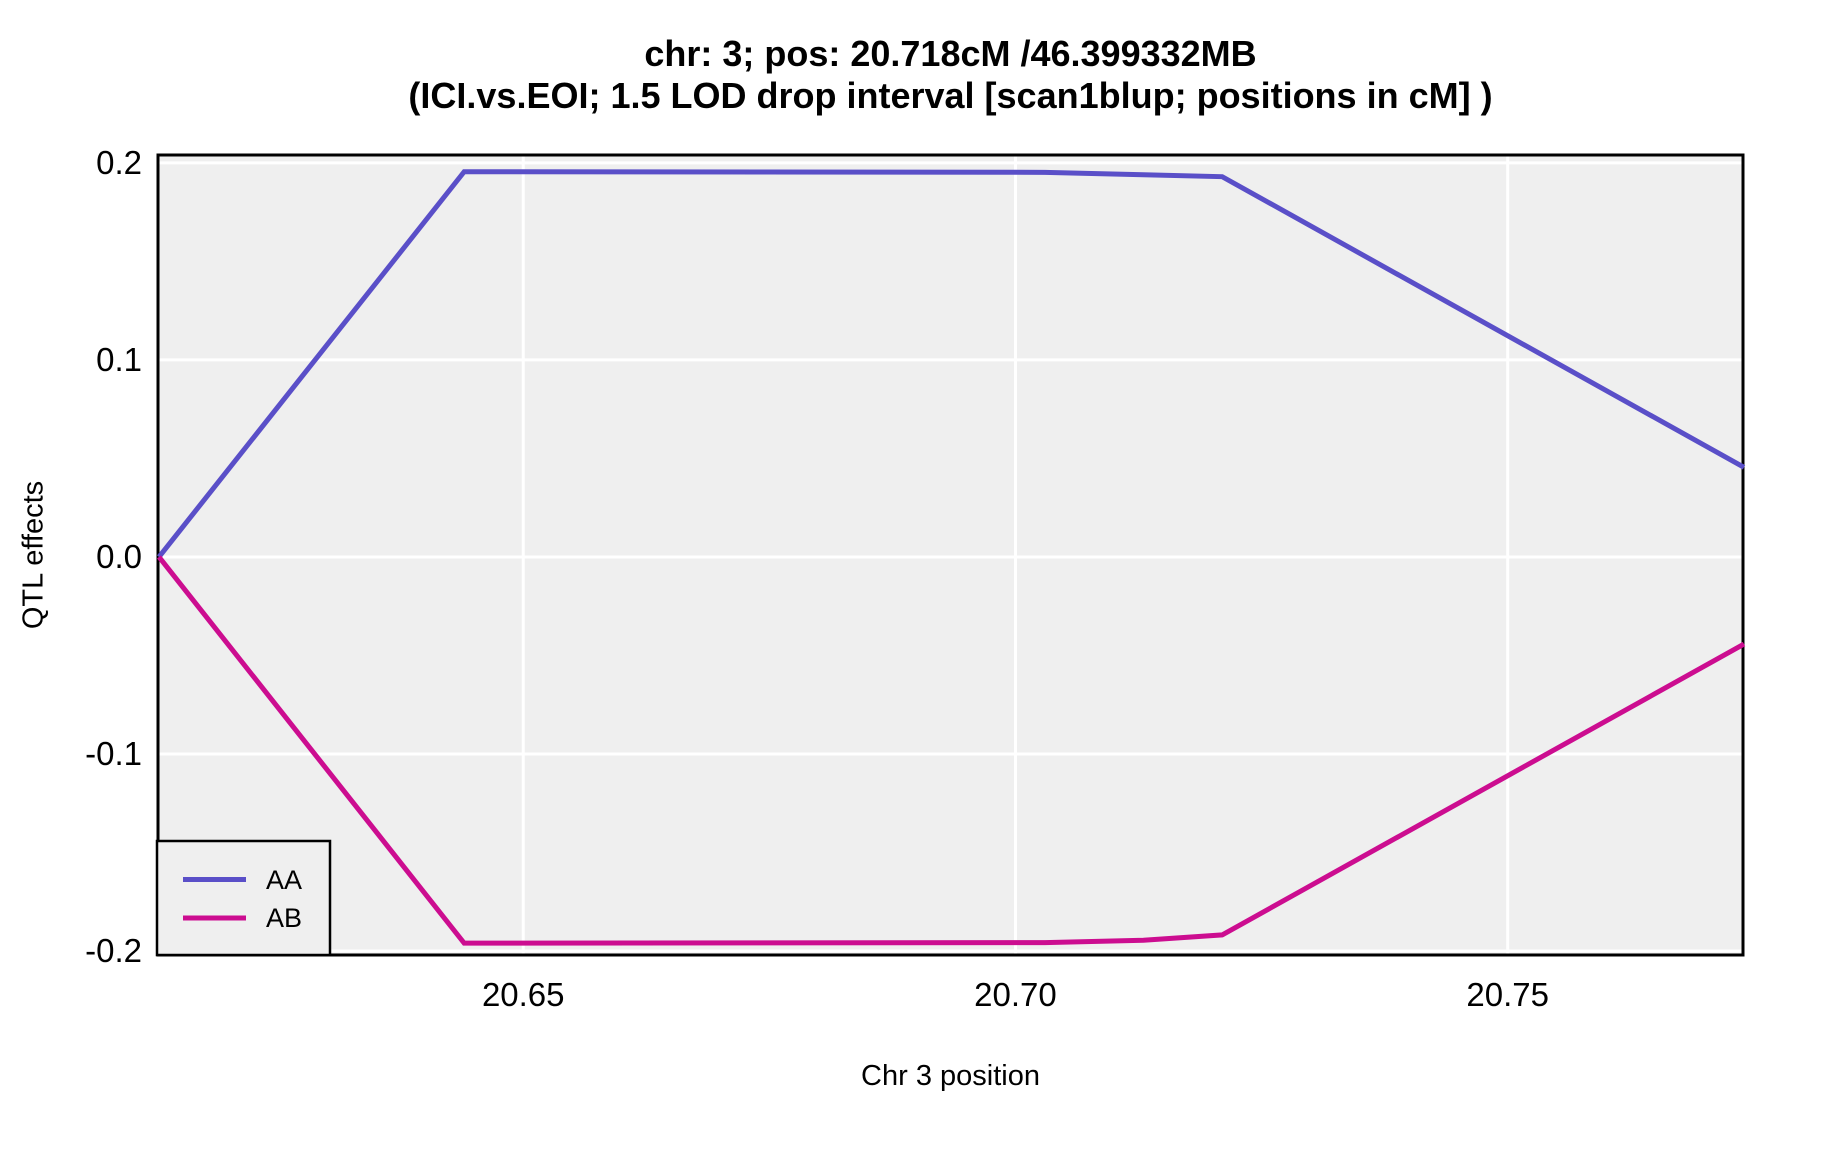 This screenshot has height=1152, width=1824. What do you see at coordinates (950, 53) in the screenshot?
I see `chart-title-line1: chr: 3; pos: 20.718cM /46.399332MB` at bounding box center [950, 53].